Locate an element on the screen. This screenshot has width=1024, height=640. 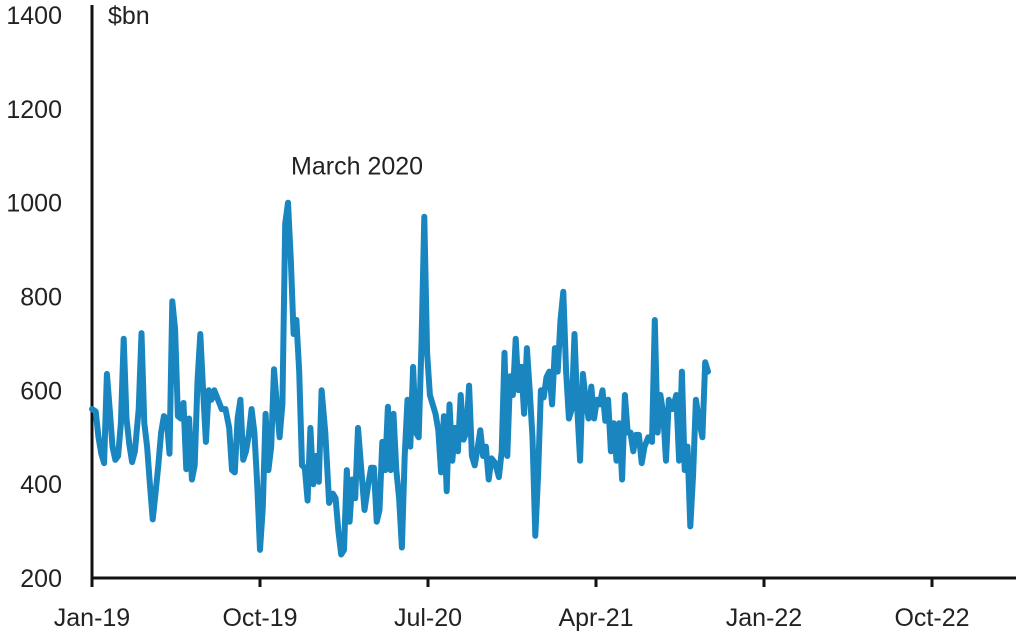
x-axis: Jan-19 Oct-19 Jul-20 Apr-21 Jan-22 Oct-22 is located at coordinates (535, 604).